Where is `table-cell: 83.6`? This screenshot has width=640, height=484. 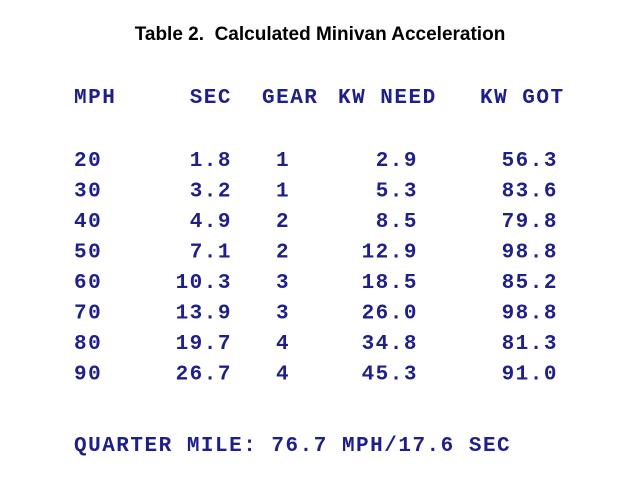
table-cell: 83.6 is located at coordinates (530, 192).